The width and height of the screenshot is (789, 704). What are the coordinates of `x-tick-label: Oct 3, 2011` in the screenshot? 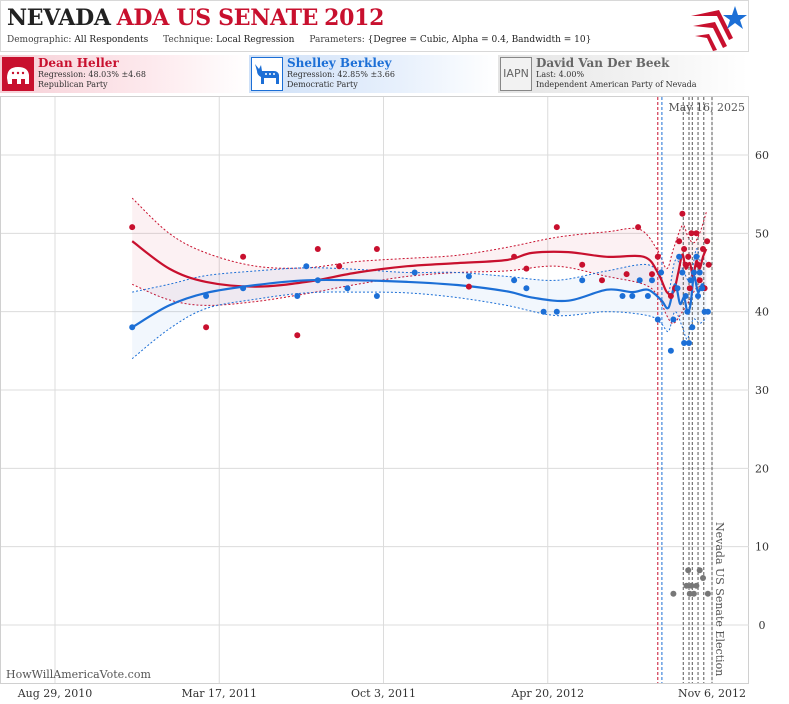 It's located at (383, 693).